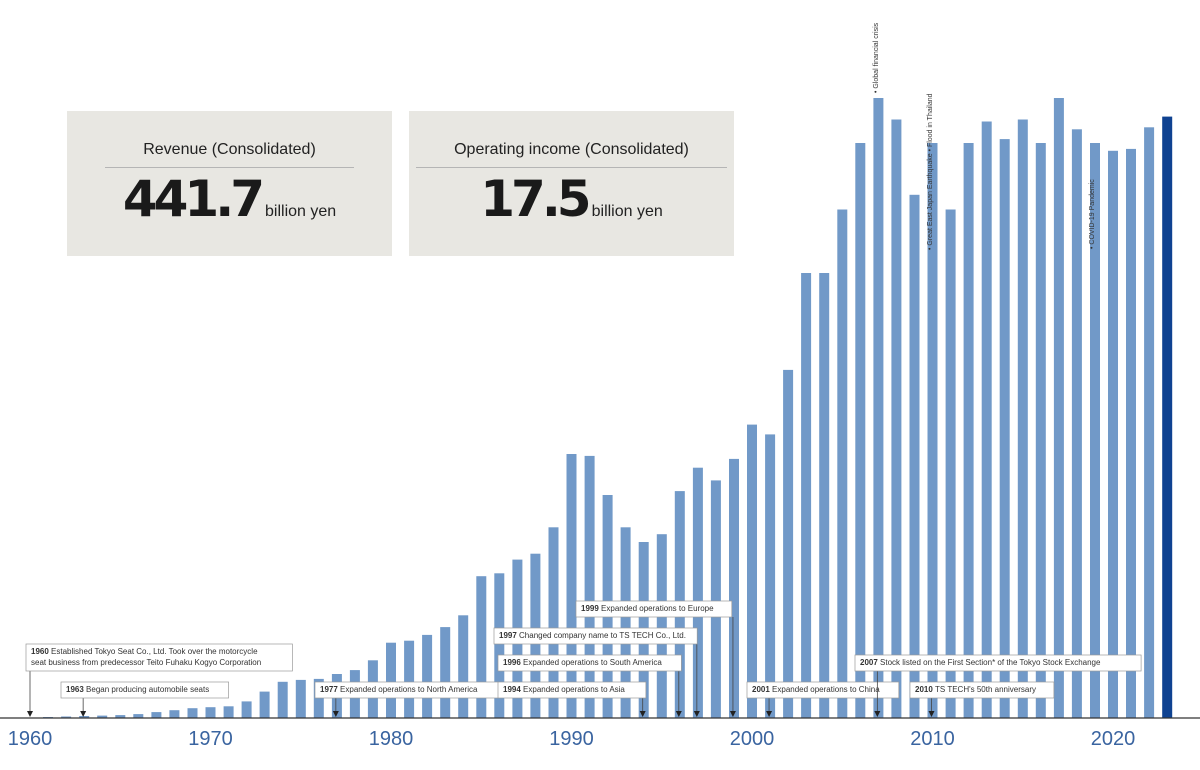  Describe the element at coordinates (301, 211) in the screenshot. I see `revenue-kpi-unit: billion yen` at that location.